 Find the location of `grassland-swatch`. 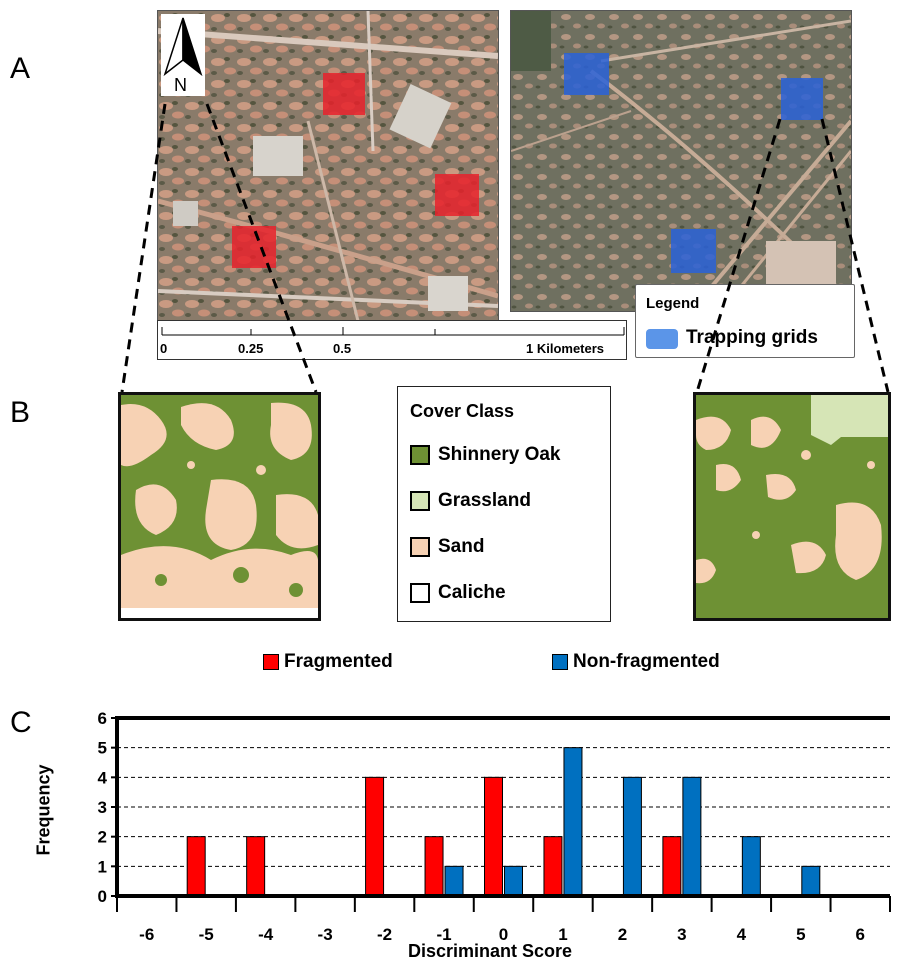

grassland-swatch is located at coordinates (420, 501).